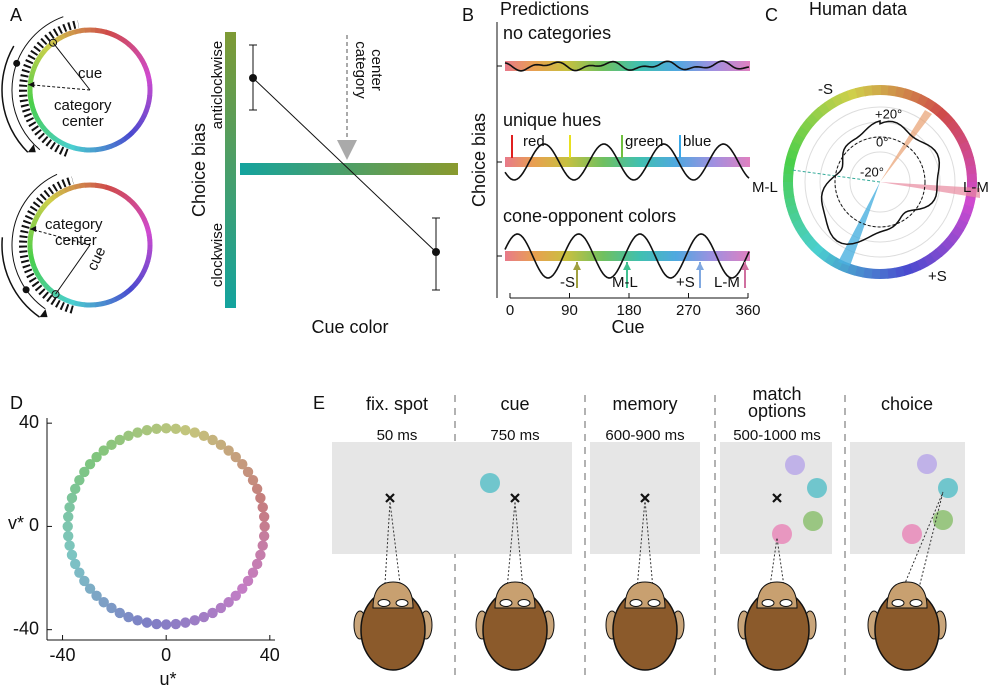  Describe the element at coordinates (76, 240) in the screenshot. I see `category-label: center` at that location.